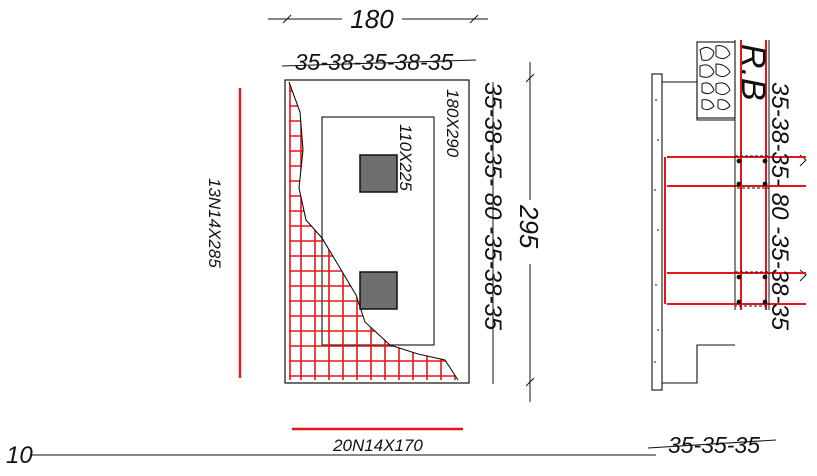  I want to click on rebar-mesh, so click(373, 231).